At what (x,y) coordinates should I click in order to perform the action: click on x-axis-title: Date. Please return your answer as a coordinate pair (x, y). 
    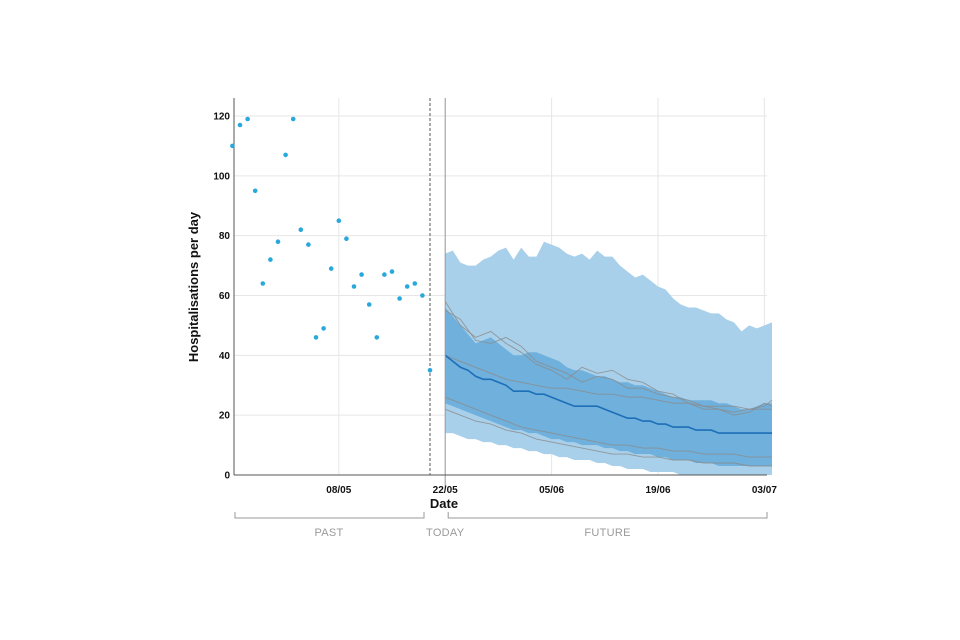
    Looking at the image, I should click on (444, 503).